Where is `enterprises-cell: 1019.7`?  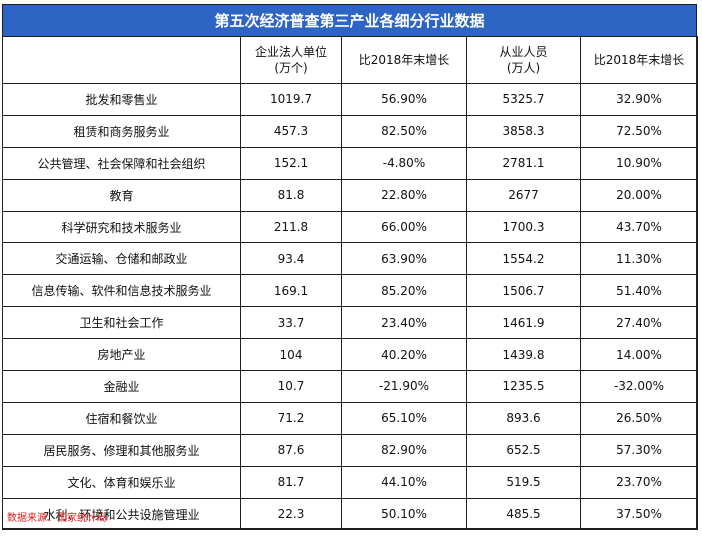
enterprises-cell: 1019.7 is located at coordinates (291, 99).